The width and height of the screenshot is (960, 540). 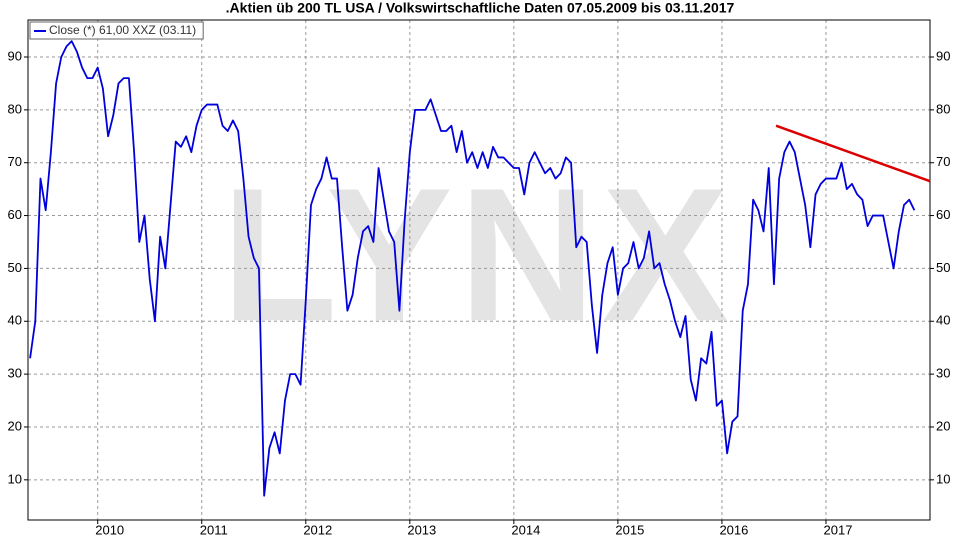 I want to click on y-tick-label-right: 90, so click(x=943, y=55).